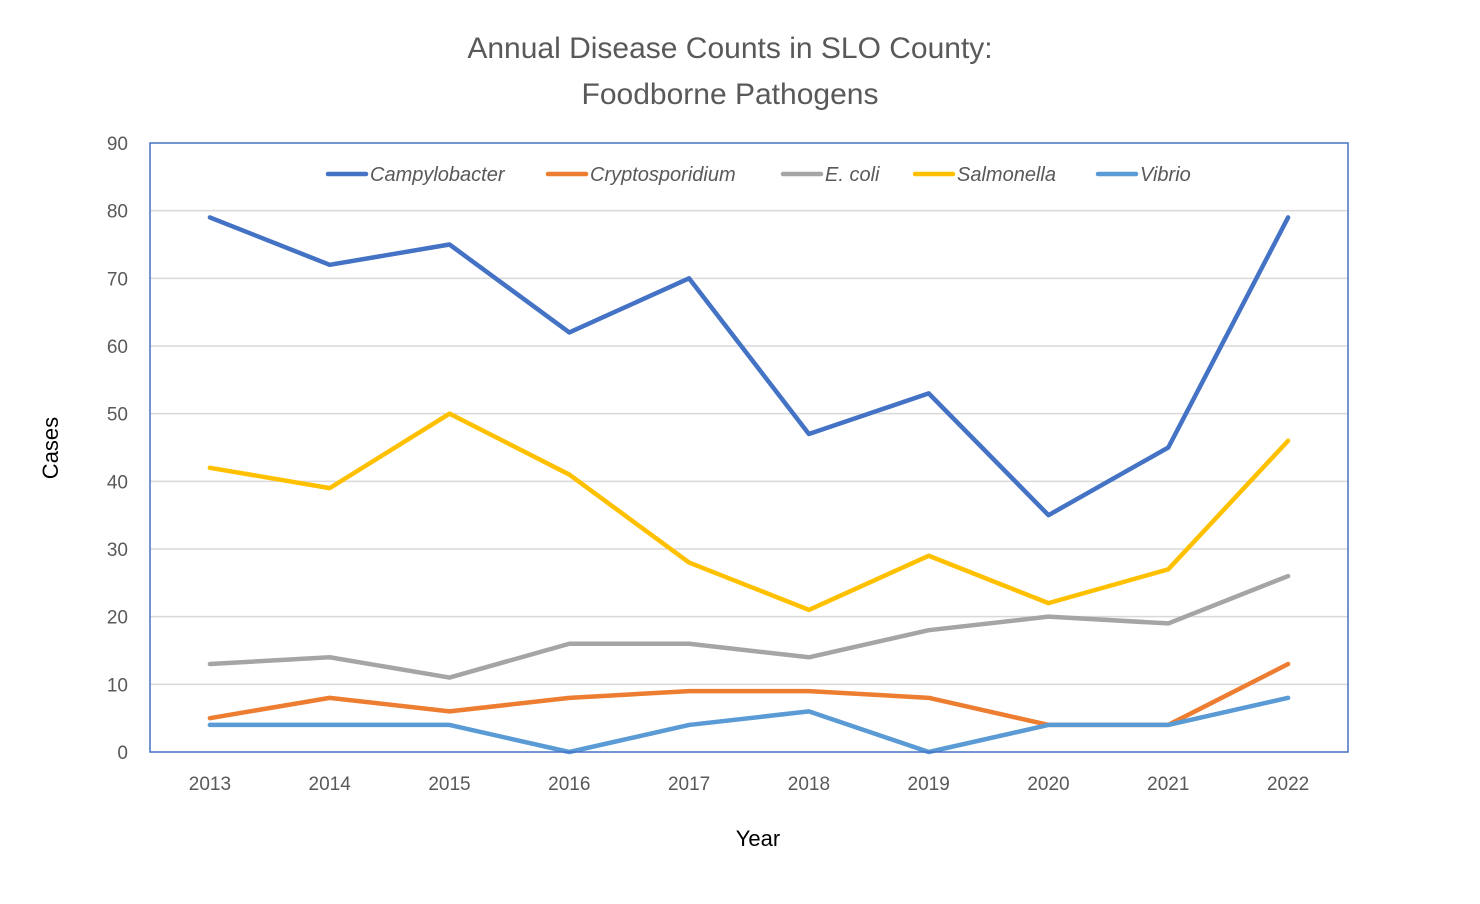 The height and width of the screenshot is (904, 1480). What do you see at coordinates (663, 175) in the screenshot?
I see `legend-label: Cryptosporidium` at bounding box center [663, 175].